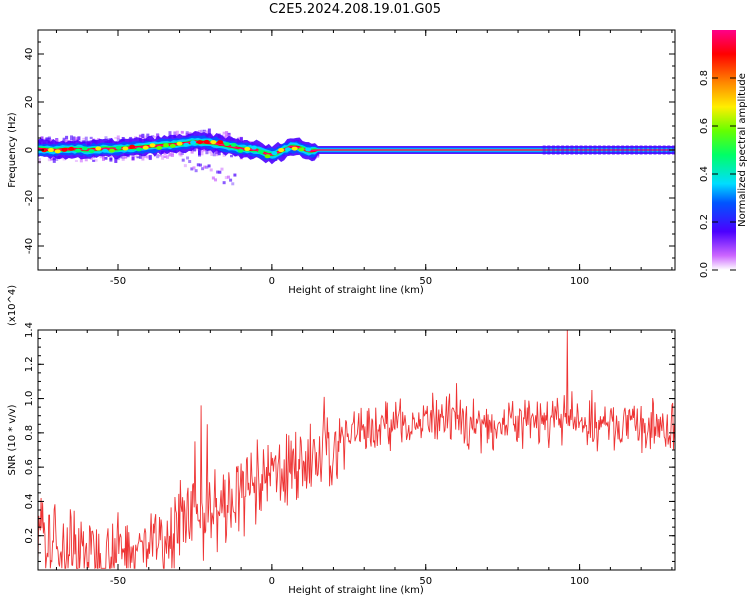 This screenshot has width=750, height=600. I want to click on snr-x-tick-label: 50, so click(425, 581).